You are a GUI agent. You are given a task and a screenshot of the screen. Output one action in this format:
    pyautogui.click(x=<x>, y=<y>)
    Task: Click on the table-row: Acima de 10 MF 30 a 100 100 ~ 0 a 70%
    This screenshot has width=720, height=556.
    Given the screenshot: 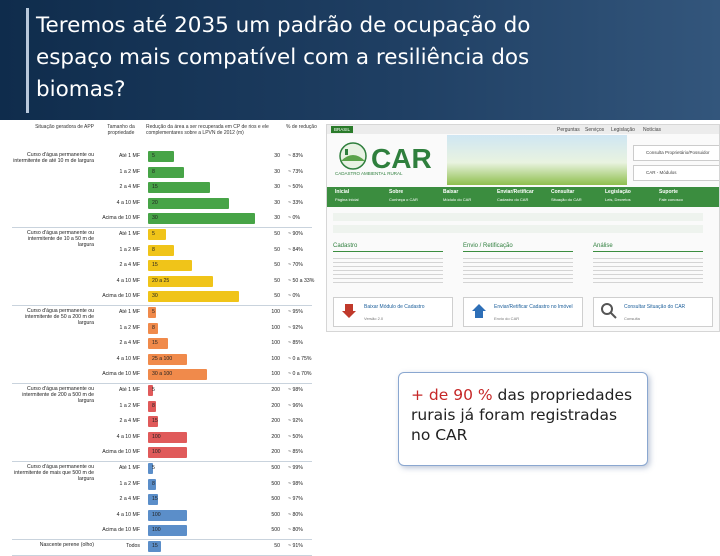 What is the action you would take?
    pyautogui.click(x=166, y=374)
    